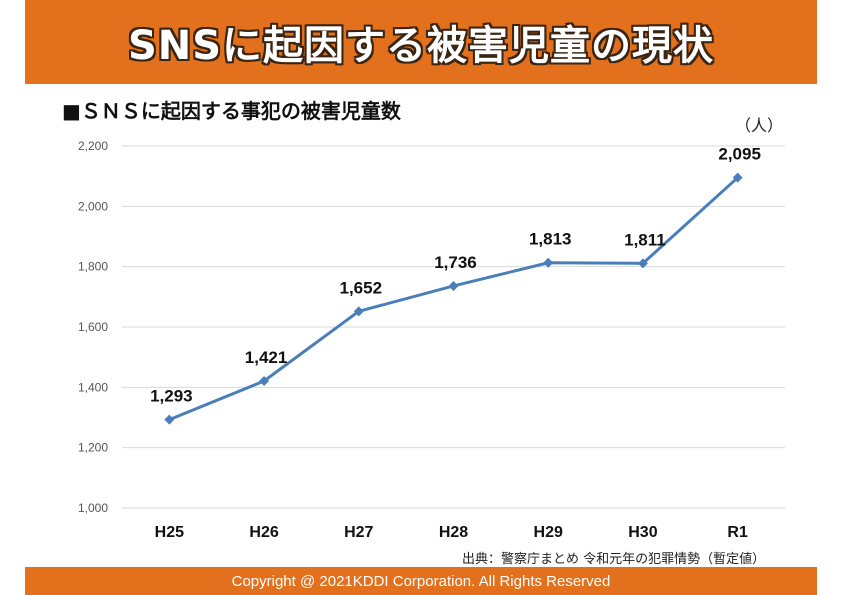 Image resolution: width=842 pixels, height=595 pixels. I want to click on x-tick-label: H26, so click(263, 532).